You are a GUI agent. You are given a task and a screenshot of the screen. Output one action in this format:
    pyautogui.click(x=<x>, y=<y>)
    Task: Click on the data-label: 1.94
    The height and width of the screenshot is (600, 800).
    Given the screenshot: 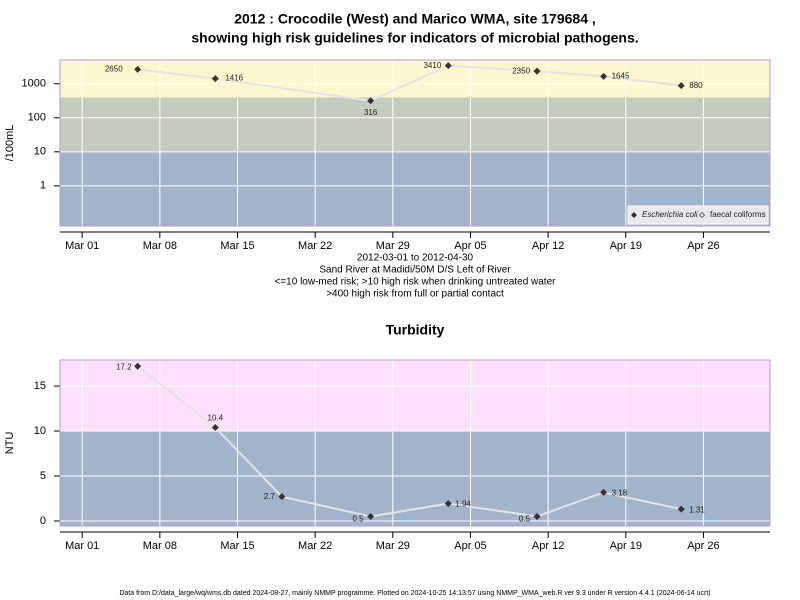 What is the action you would take?
    pyautogui.click(x=463, y=504)
    